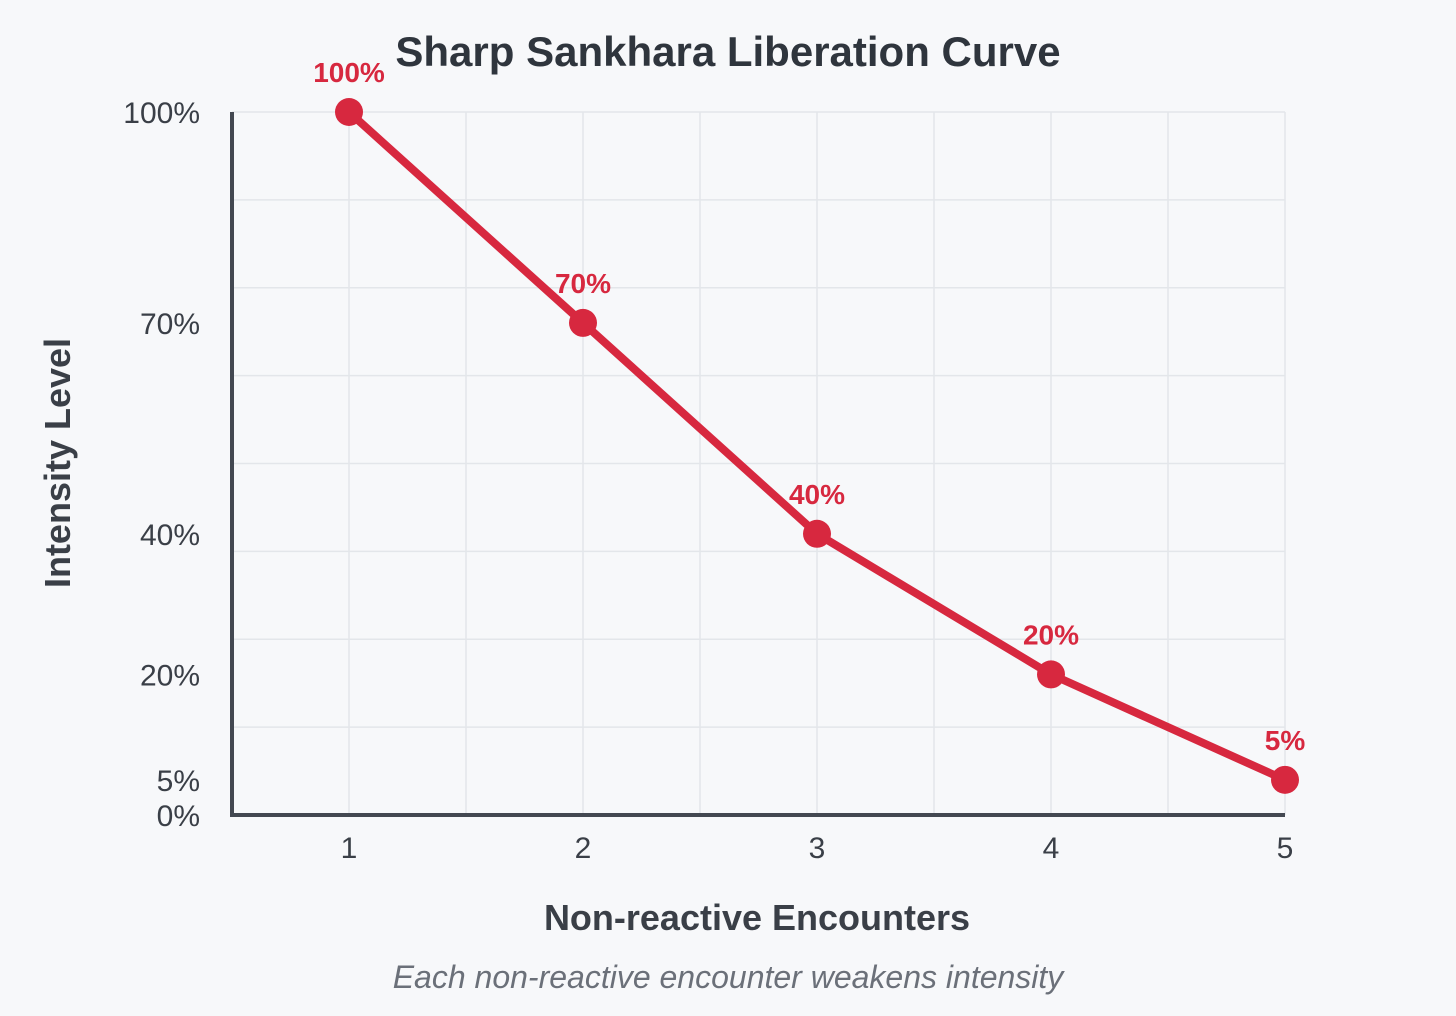 This screenshot has height=1016, width=1456. I want to click on x-tick-label: 3, so click(817, 848).